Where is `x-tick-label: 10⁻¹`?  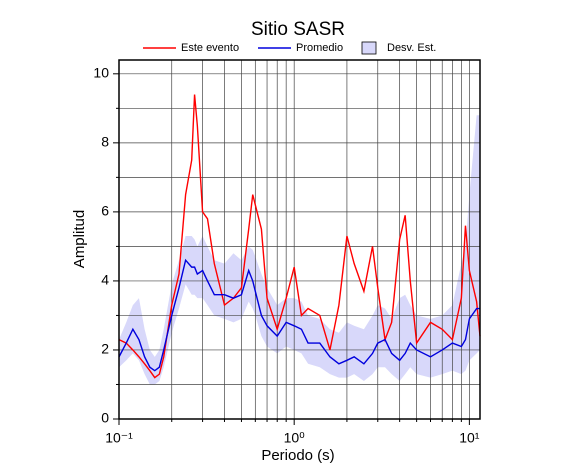 x-tick-label: 10⁻¹ is located at coordinates (119, 438).